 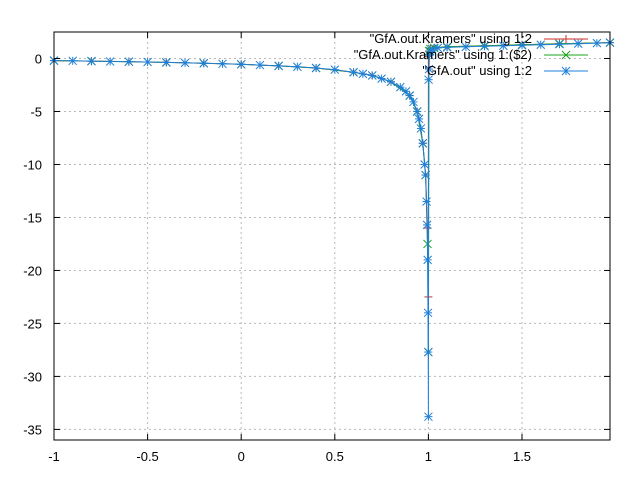 I want to click on y-tick-label: 0, so click(x=38, y=58).